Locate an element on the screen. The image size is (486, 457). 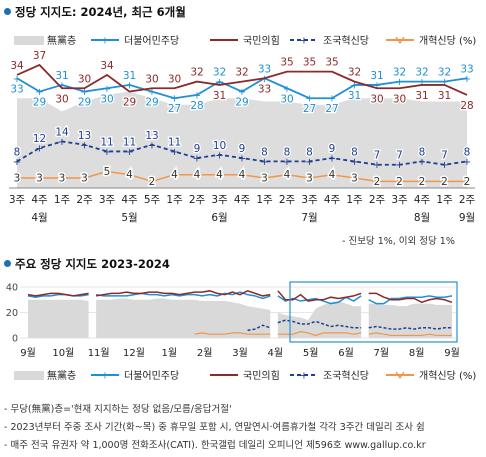
footnote-1: - 무당(無黨)층='현재 지지하는 정당 없음/모름/응답거절' is located at coordinates (118, 409).